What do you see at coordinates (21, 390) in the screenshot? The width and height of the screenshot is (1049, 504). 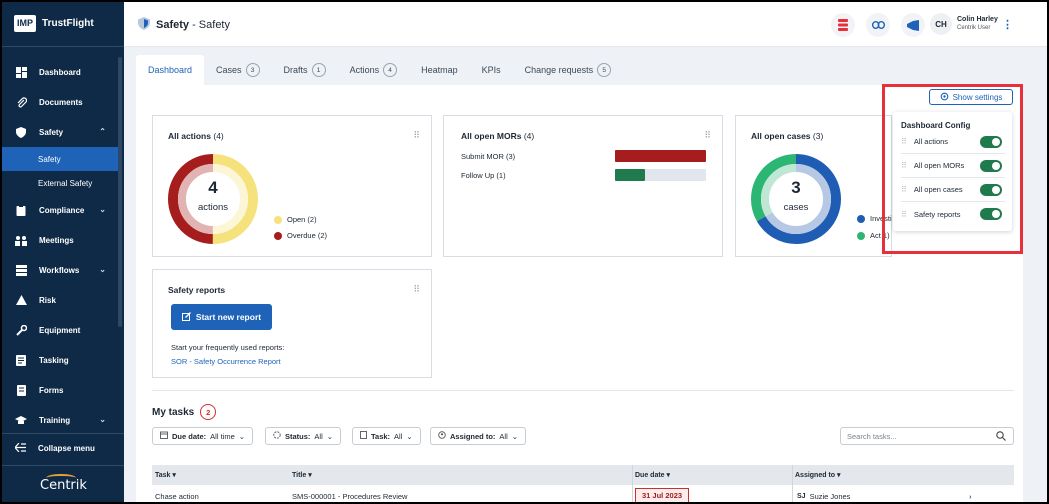 I see `forms-icon` at bounding box center [21, 390].